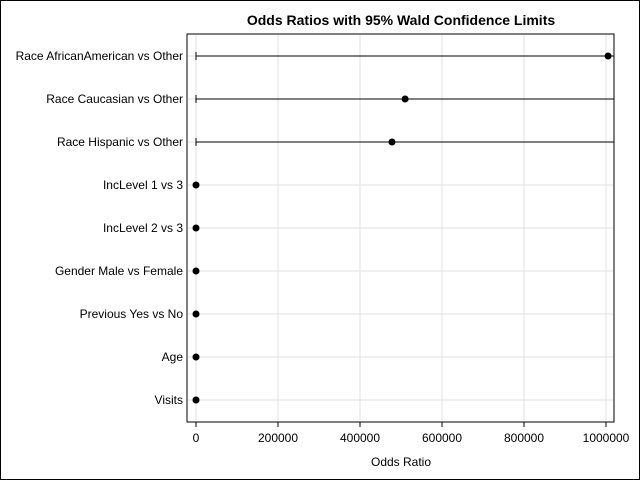  Describe the element at coordinates (196, 438) in the screenshot. I see `x-tick-label: 0` at that location.